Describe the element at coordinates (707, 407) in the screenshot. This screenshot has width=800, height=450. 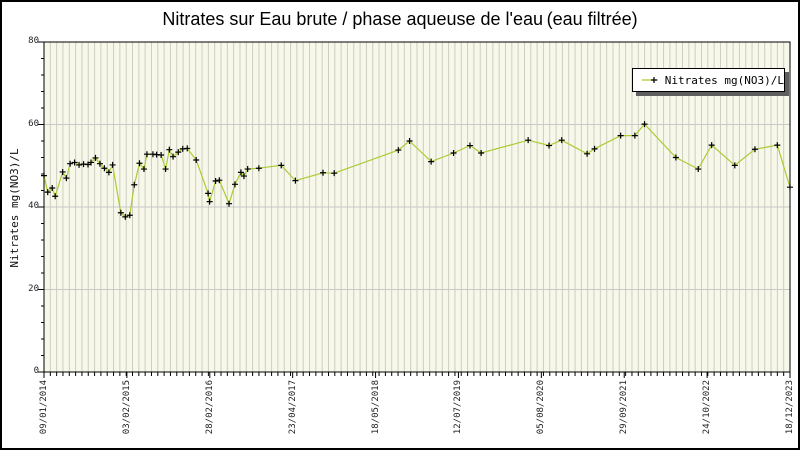
I see `x-tick-label: 24/10/2022` at that location.